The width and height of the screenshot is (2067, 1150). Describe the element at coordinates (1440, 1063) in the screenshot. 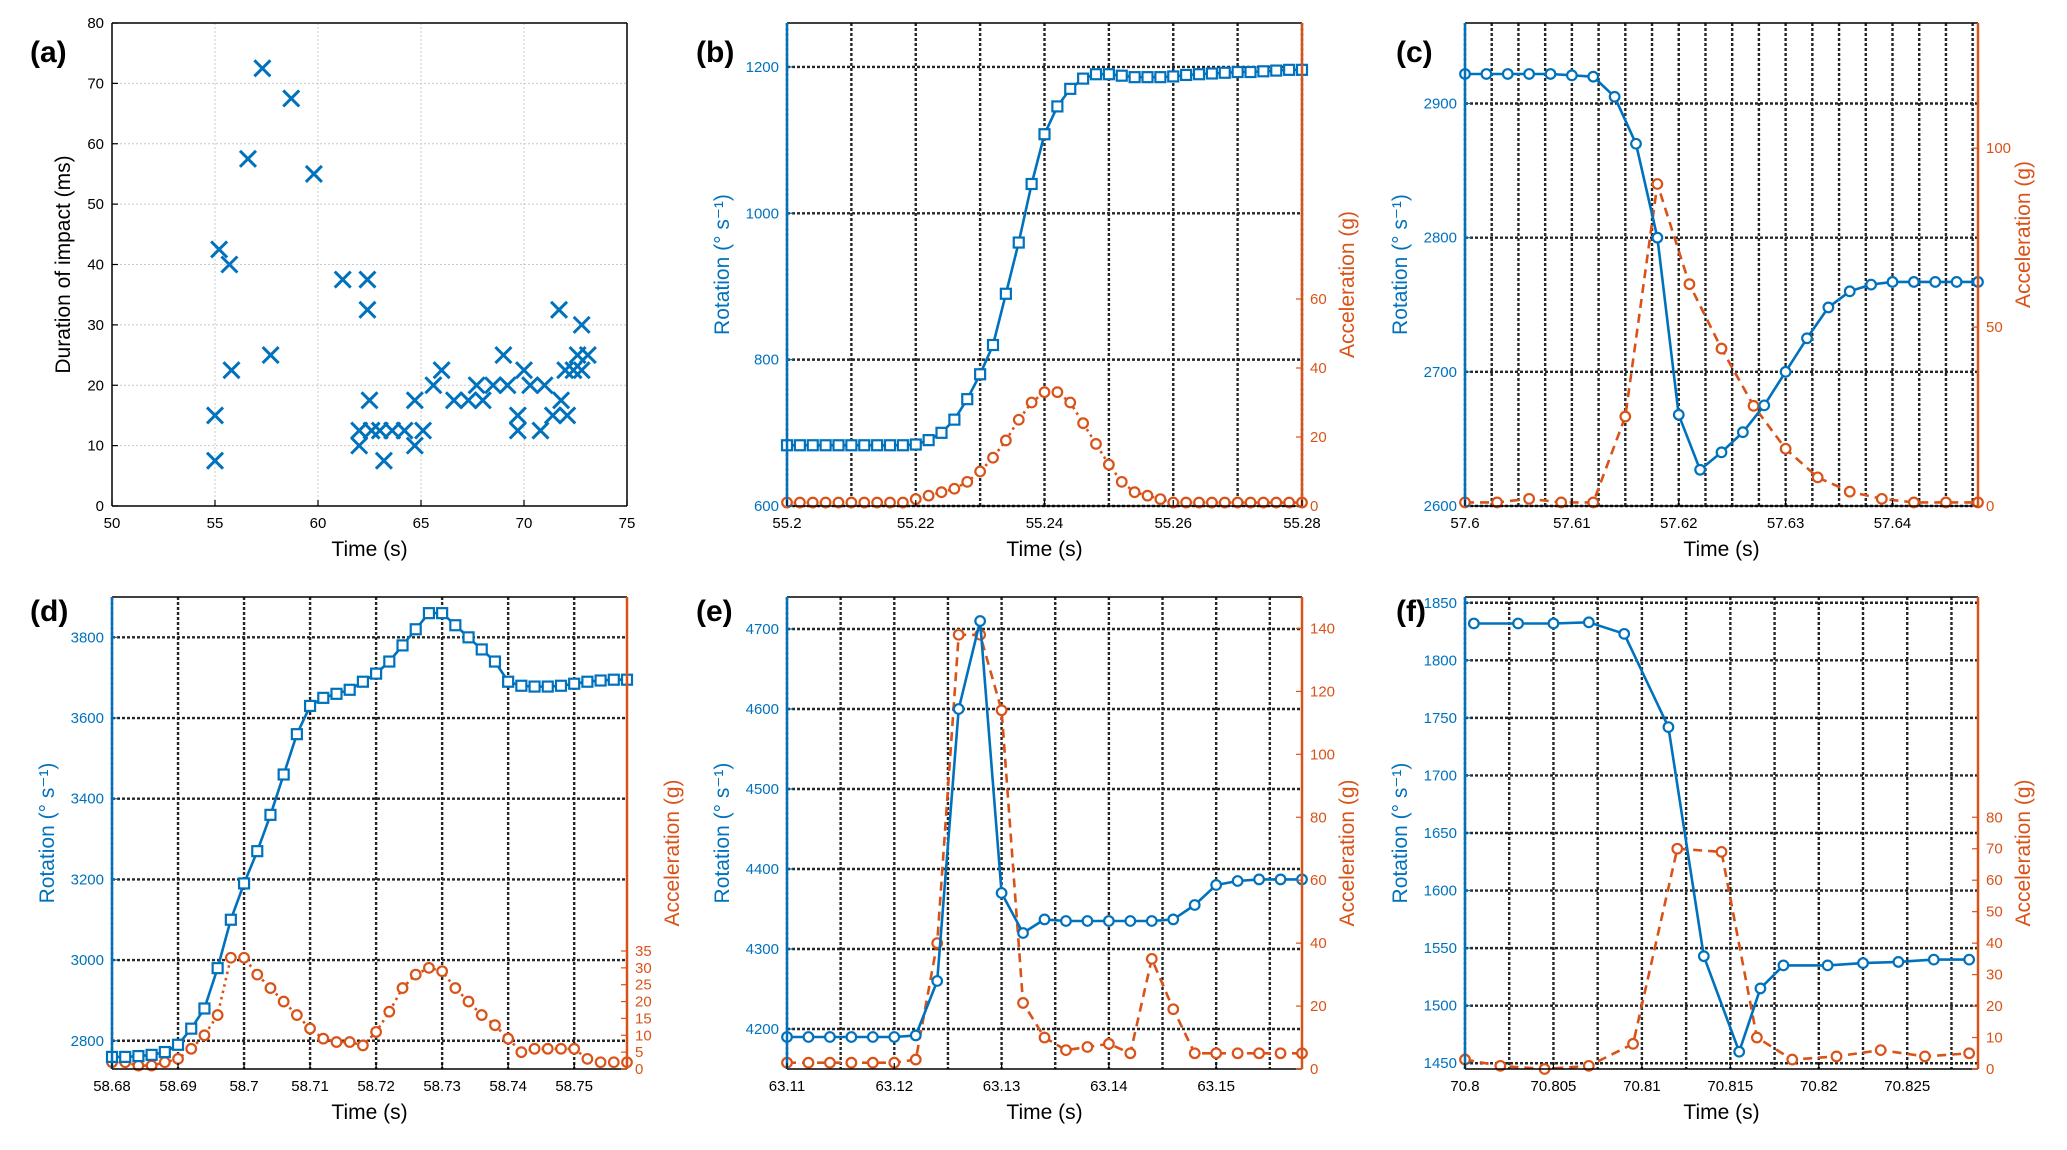

I see `y-tick-label-left: 1450` at that location.